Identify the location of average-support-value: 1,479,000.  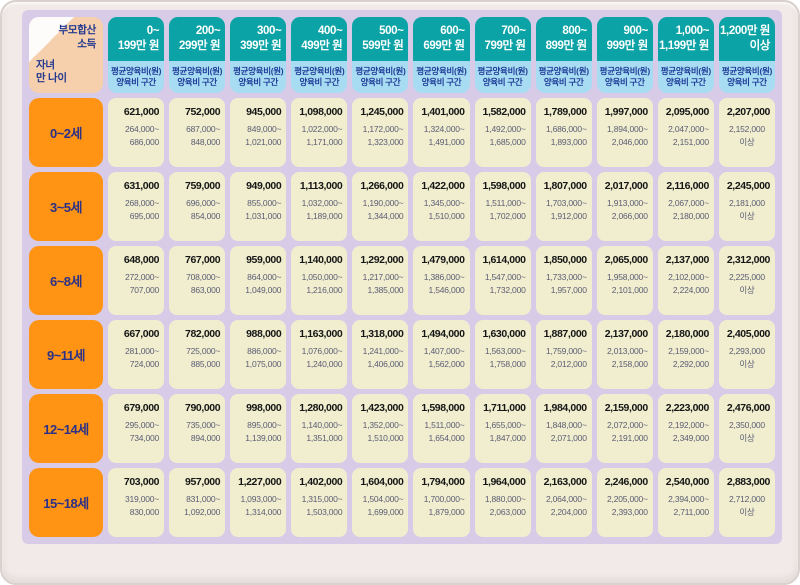
(443, 260).